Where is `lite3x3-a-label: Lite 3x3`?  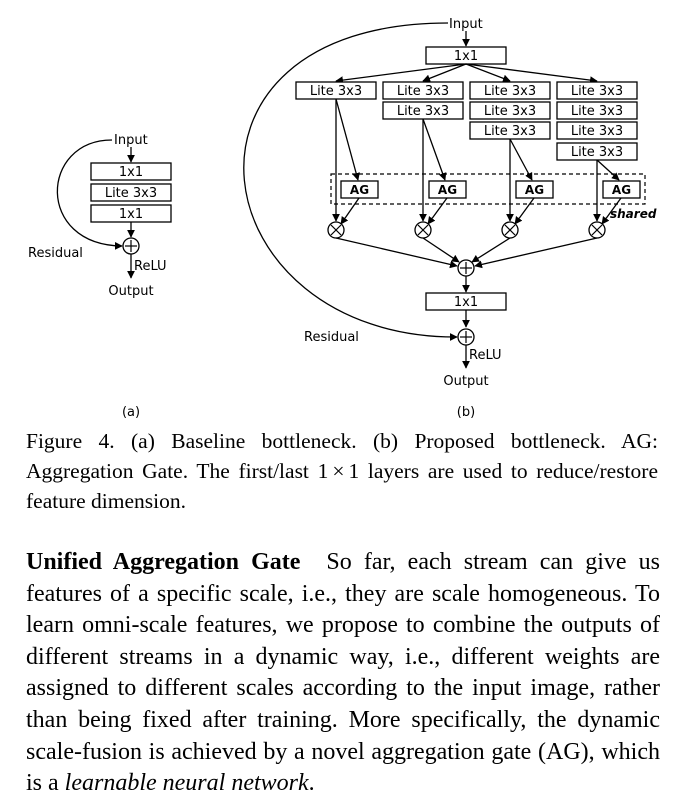 lite3x3-a-label: Lite 3x3 is located at coordinates (131, 193).